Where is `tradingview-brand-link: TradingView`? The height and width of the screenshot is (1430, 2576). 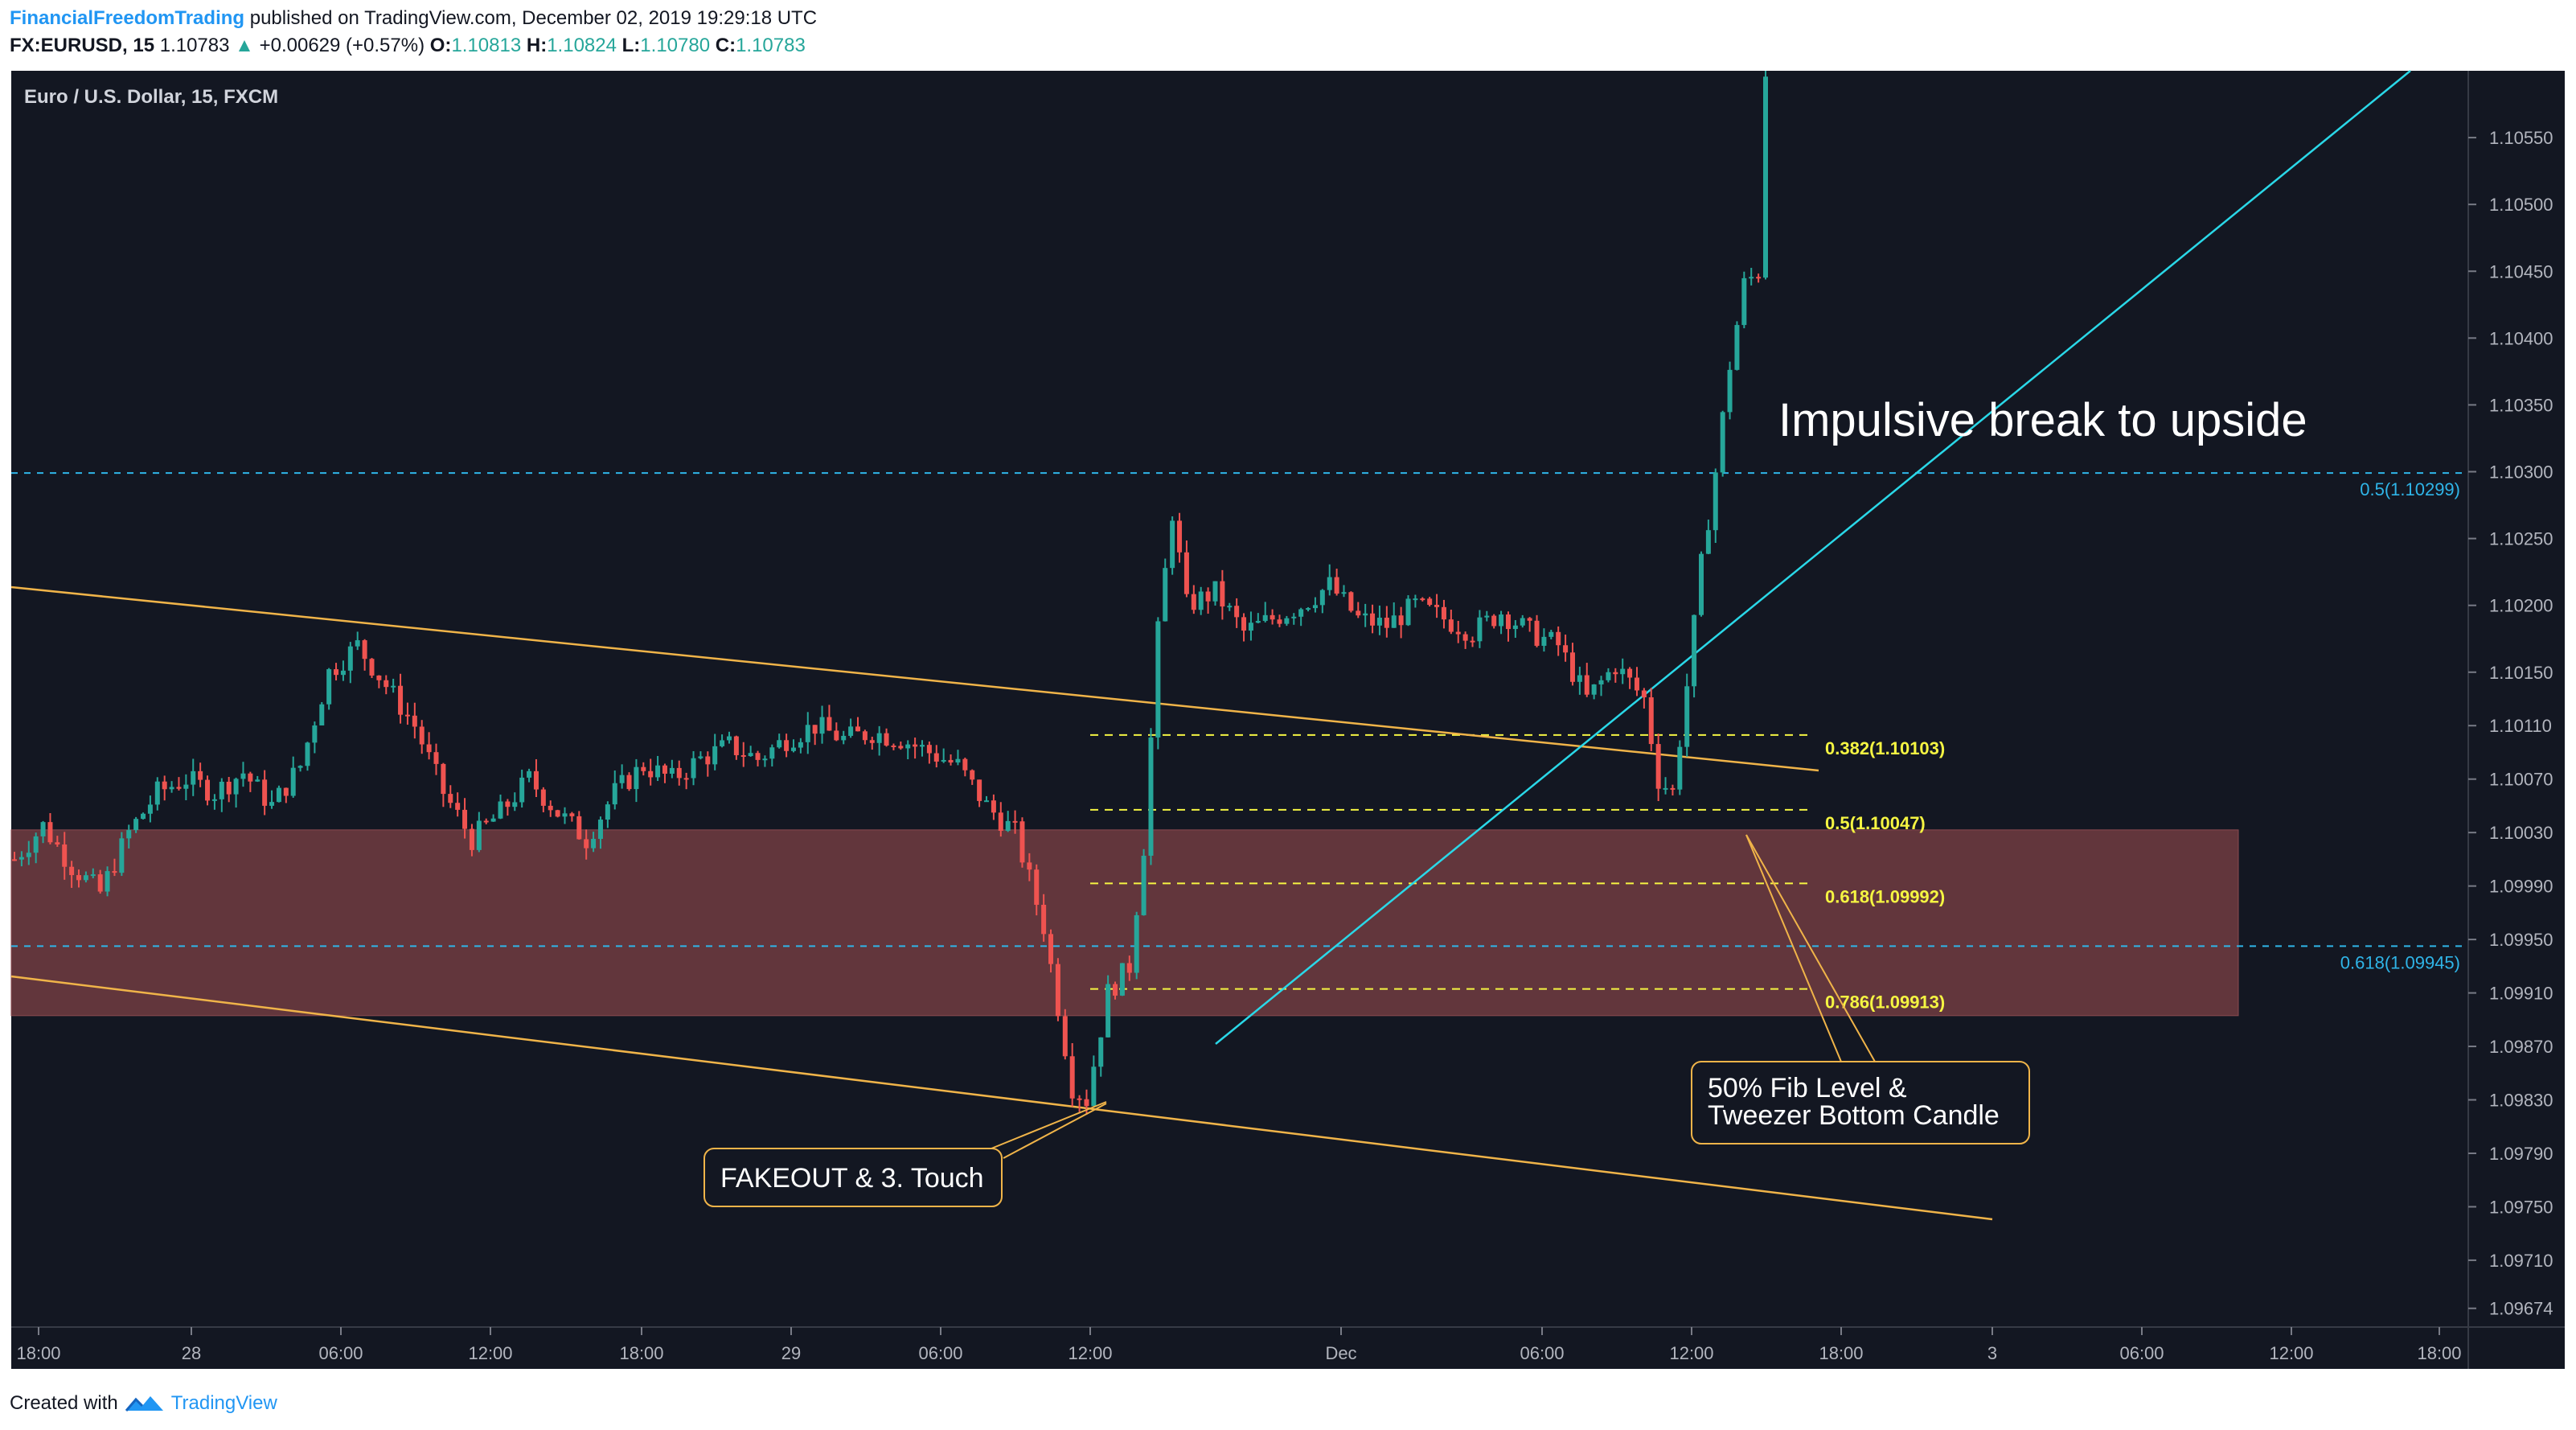
tradingview-brand-link: TradingView is located at coordinates (223, 1403).